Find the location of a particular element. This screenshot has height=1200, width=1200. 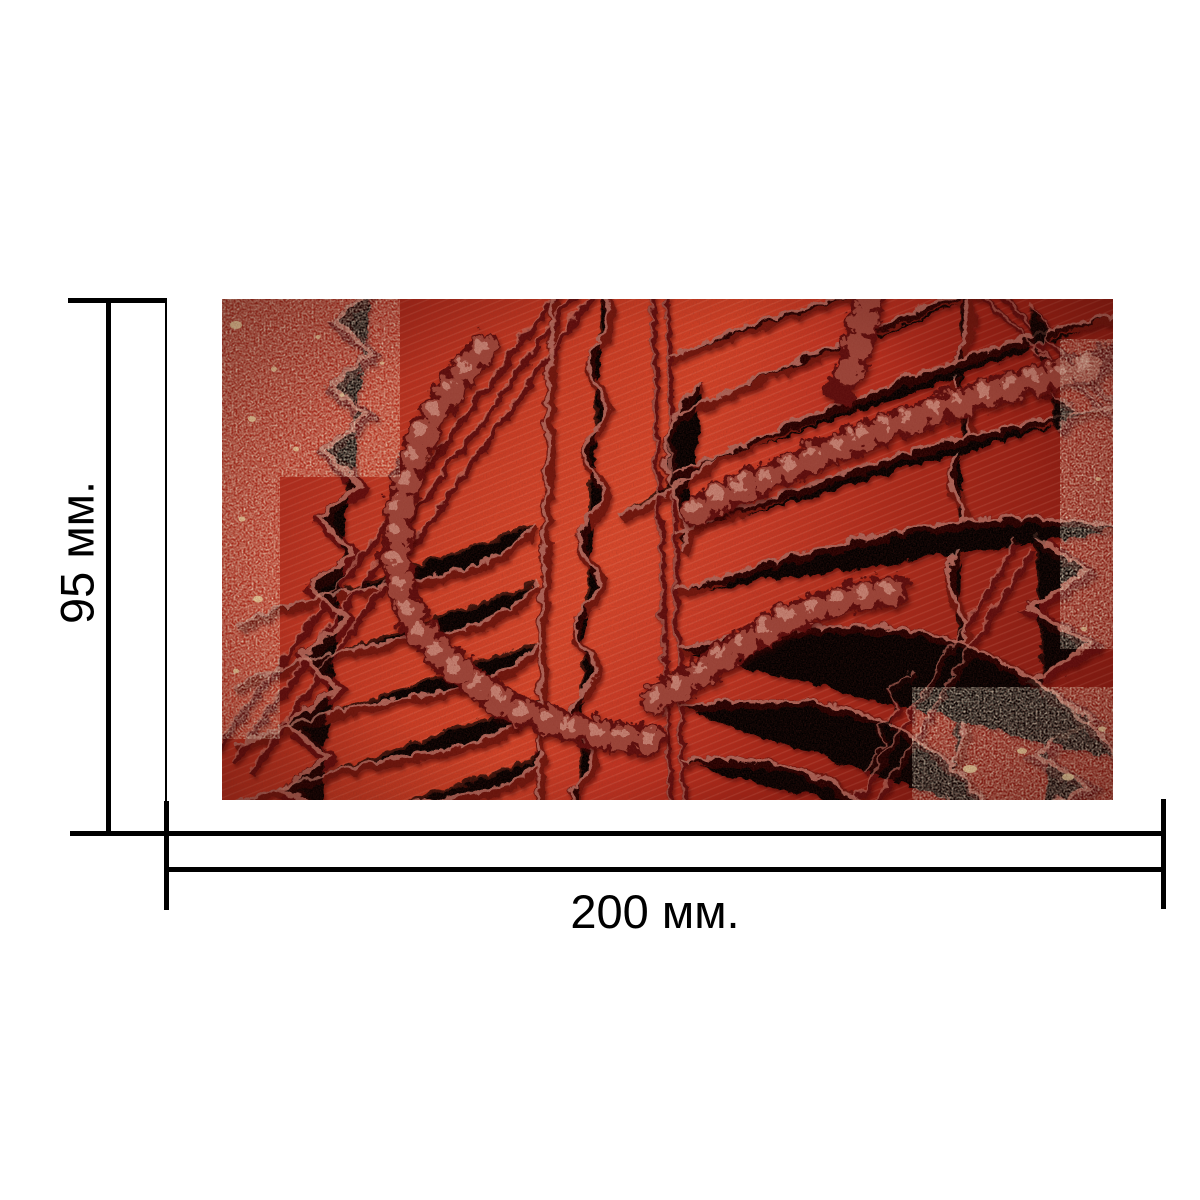

height-dimension-label: 95 мм. is located at coordinates (77, 552).